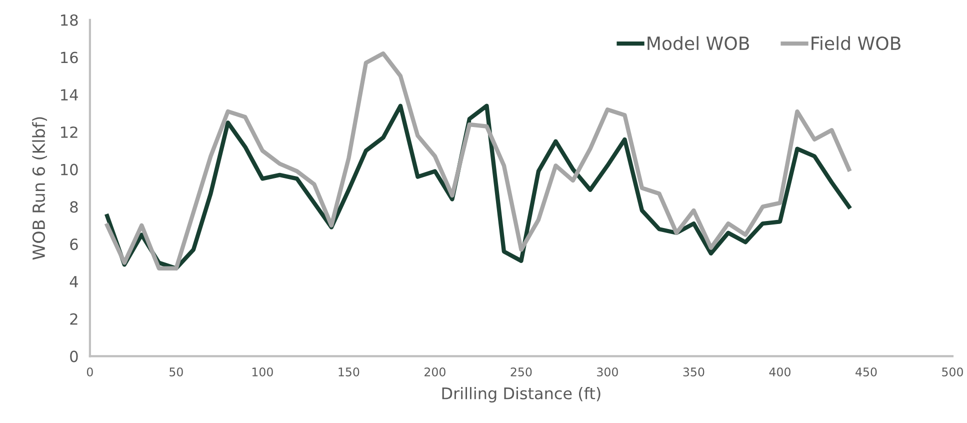 This screenshot has height=423, width=967. Describe the element at coordinates (74, 244) in the screenshot. I see `y-tick-label: 6` at that location.